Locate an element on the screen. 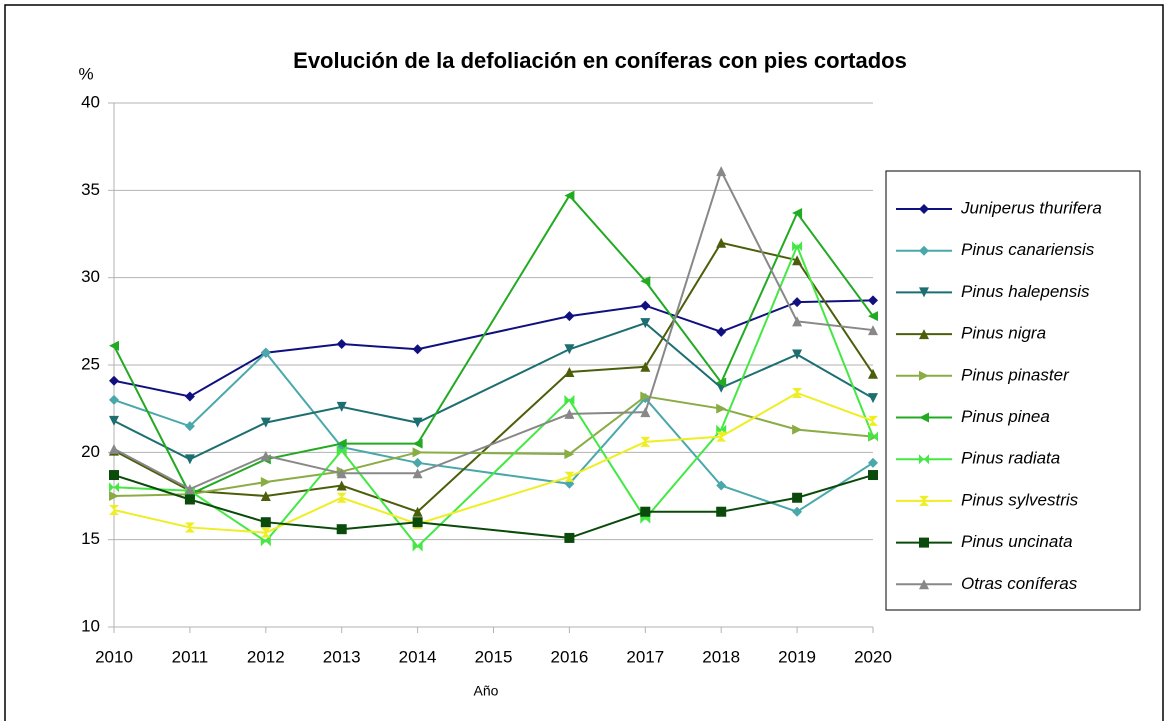  y-tick-label: 40 is located at coordinates (90, 101).